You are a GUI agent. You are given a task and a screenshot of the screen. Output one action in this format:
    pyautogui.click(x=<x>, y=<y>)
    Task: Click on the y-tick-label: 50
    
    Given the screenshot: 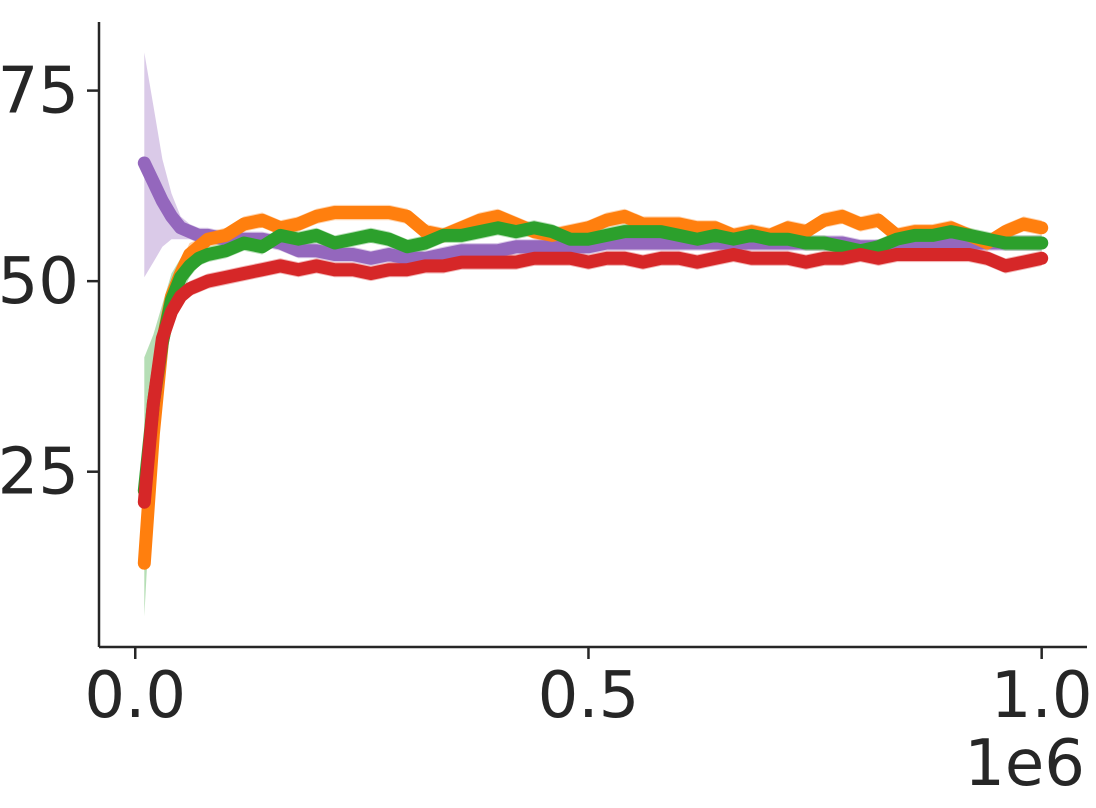 What is the action you would take?
    pyautogui.click(x=39, y=282)
    